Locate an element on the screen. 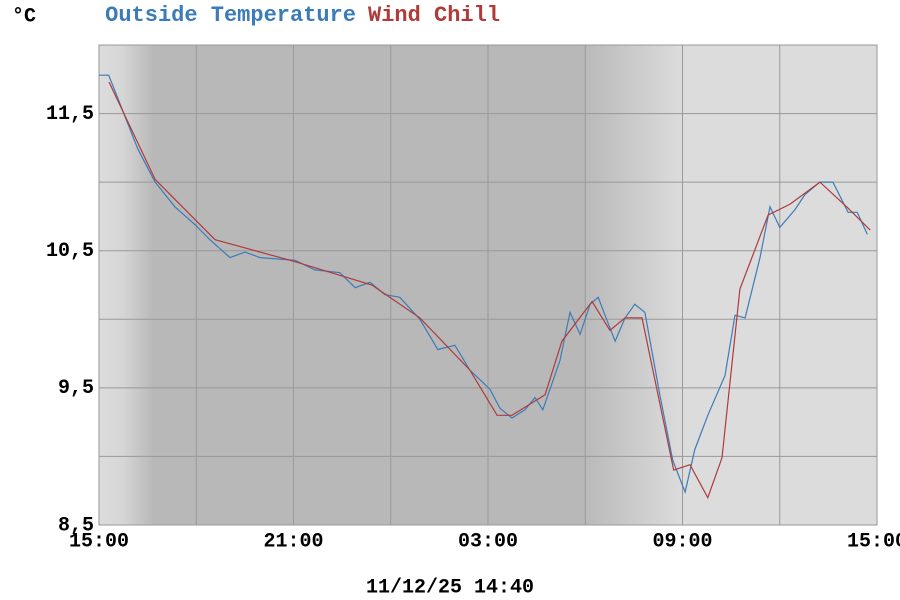 The width and height of the screenshot is (900, 600). y-tick-label: 10,5 is located at coordinates (70, 251).